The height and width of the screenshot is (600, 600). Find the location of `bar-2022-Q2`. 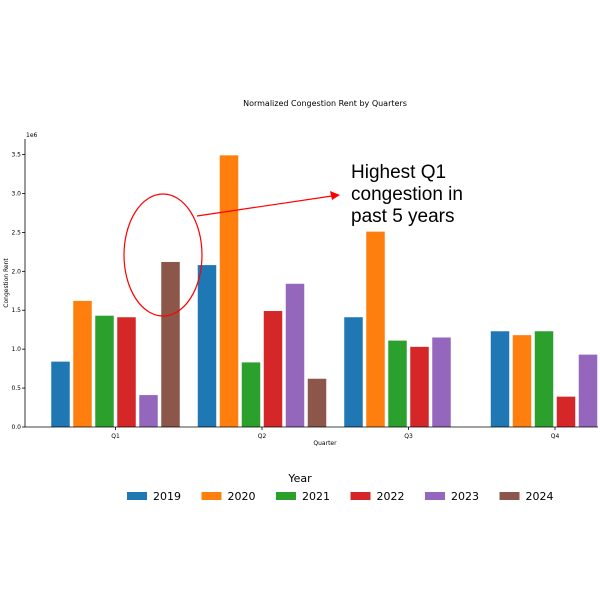

bar-2022-Q2 is located at coordinates (273, 369).